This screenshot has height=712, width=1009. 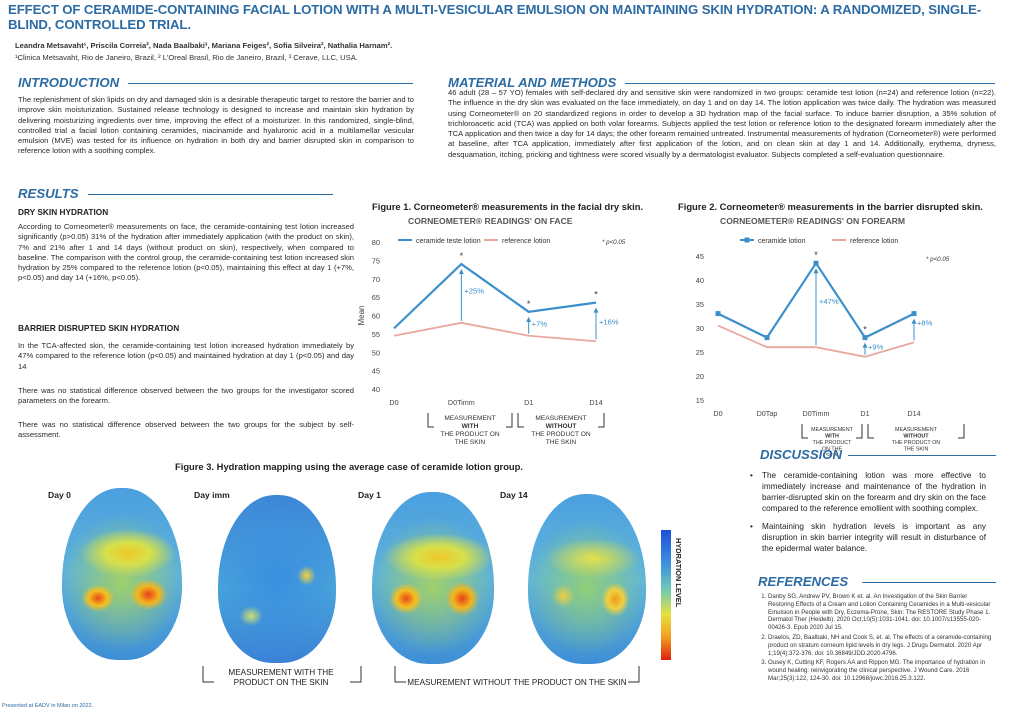 What do you see at coordinates (474, 290) in the screenshot?
I see `annotation-label: +25%` at bounding box center [474, 290].